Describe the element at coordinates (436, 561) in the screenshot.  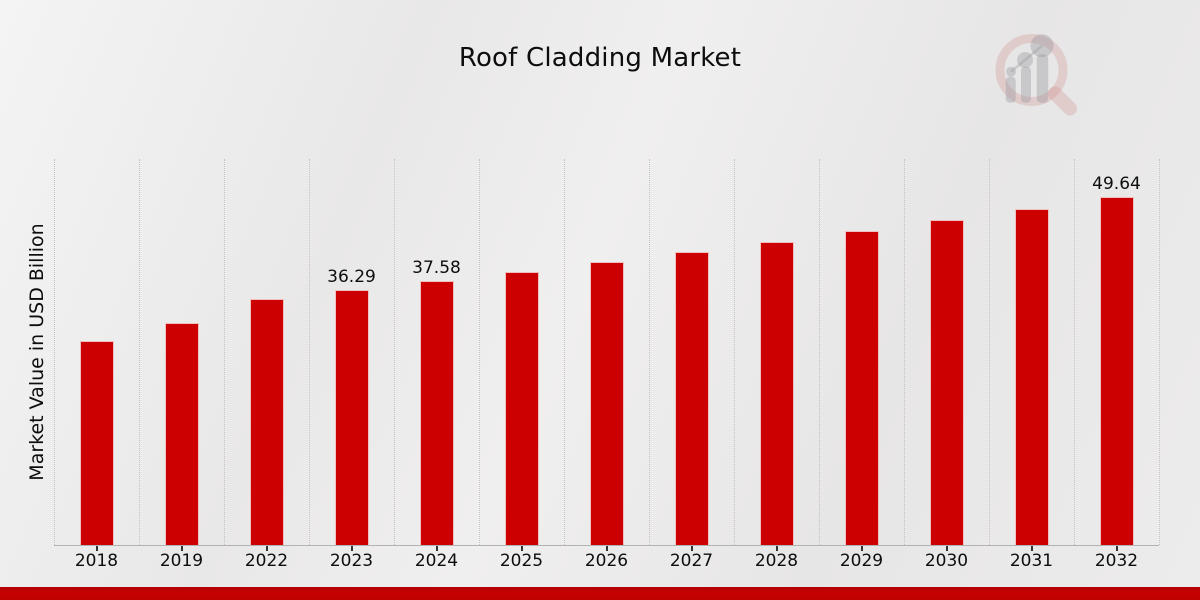
I see `x-axis-label-2024: 2024` at that location.